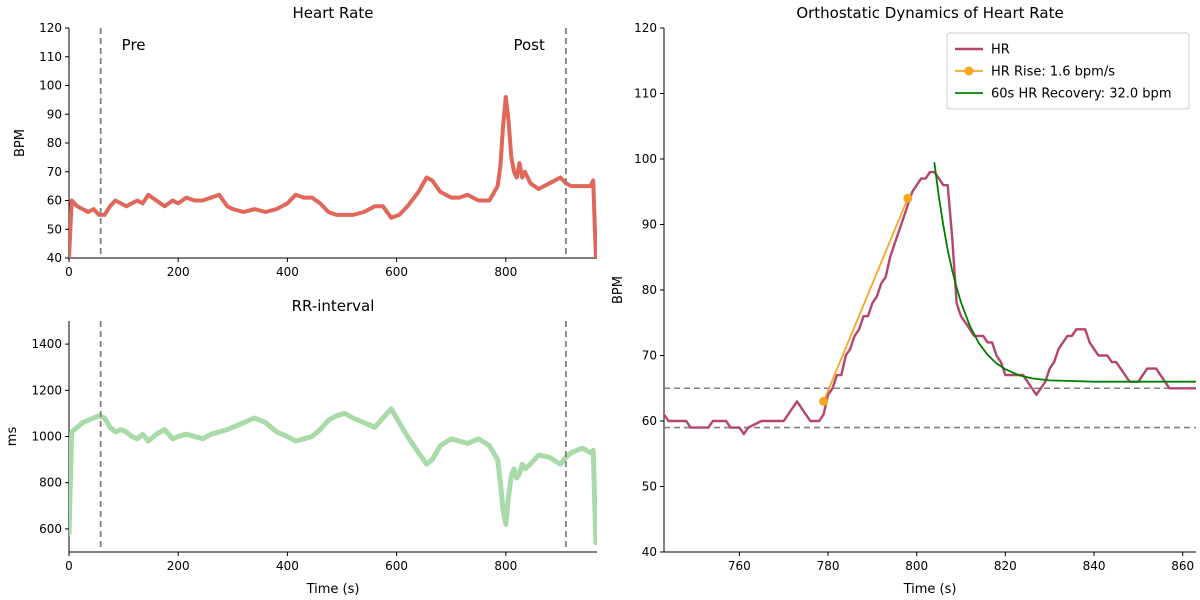  What do you see at coordinates (1000, 50) in the screenshot?
I see `legend-label: HR` at bounding box center [1000, 50].